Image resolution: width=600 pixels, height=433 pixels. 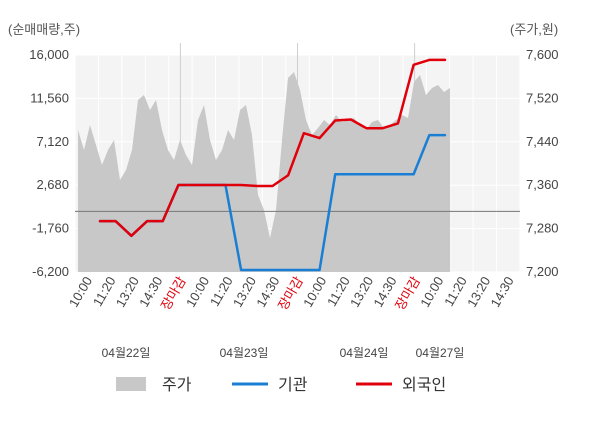 I want to click on legend-label: 기관, so click(x=293, y=385).